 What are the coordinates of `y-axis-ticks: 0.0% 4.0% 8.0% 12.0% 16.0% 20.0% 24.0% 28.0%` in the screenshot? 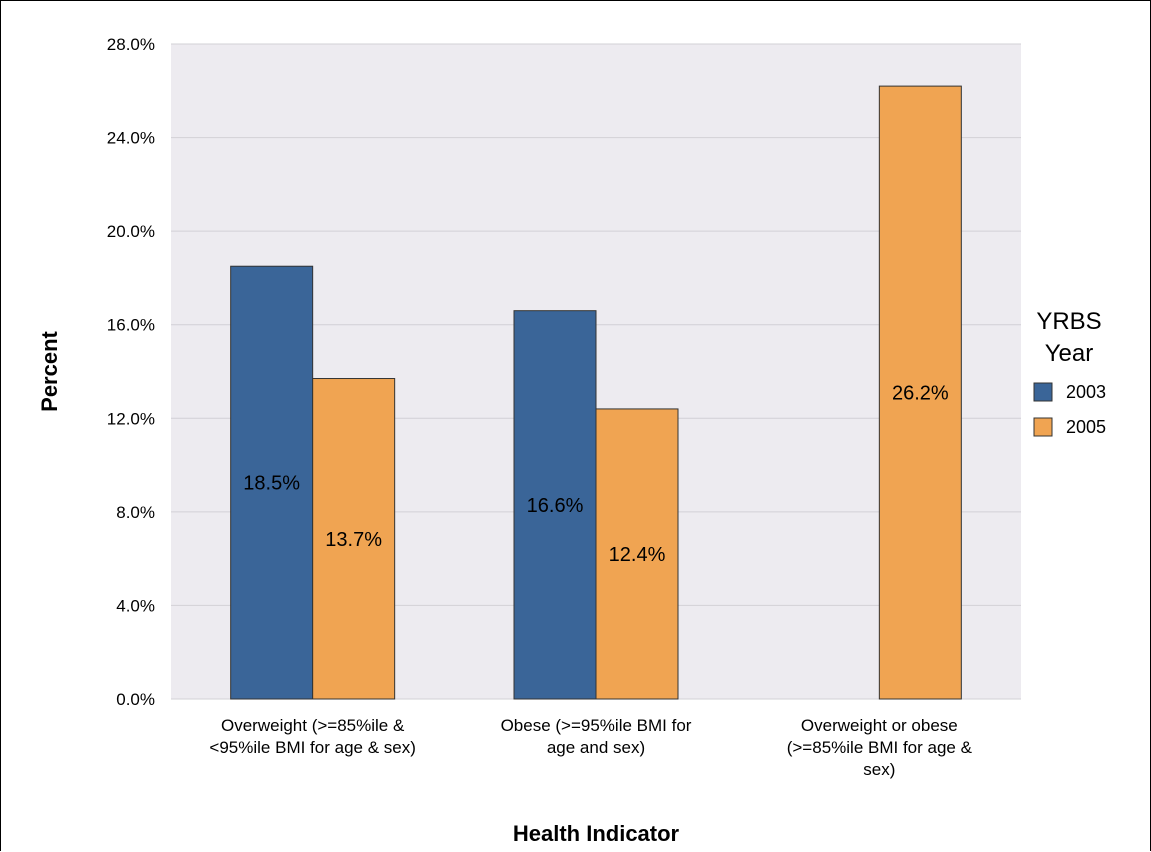 It's located at (131, 372).